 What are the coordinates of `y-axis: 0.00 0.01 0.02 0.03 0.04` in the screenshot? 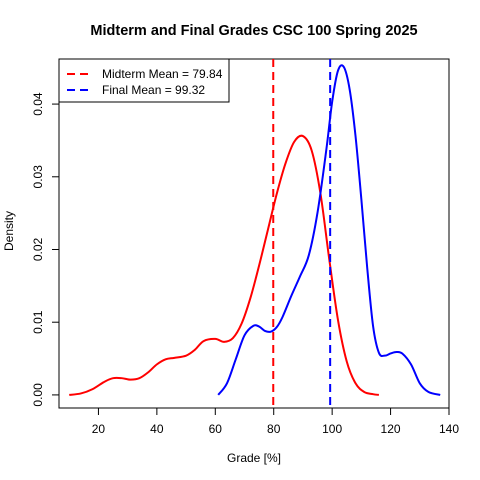 It's located at (45, 249).